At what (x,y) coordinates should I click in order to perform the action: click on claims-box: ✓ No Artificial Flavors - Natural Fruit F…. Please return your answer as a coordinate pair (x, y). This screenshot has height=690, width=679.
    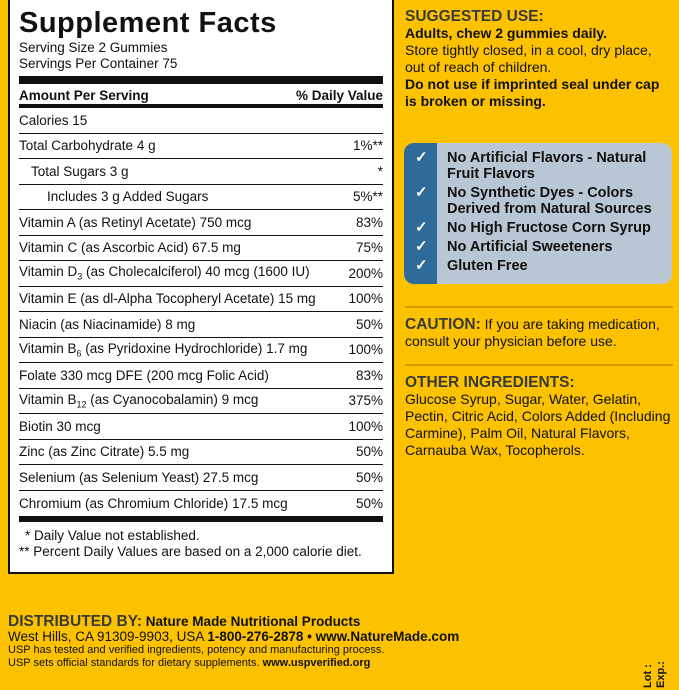
    Looking at the image, I should click on (538, 213).